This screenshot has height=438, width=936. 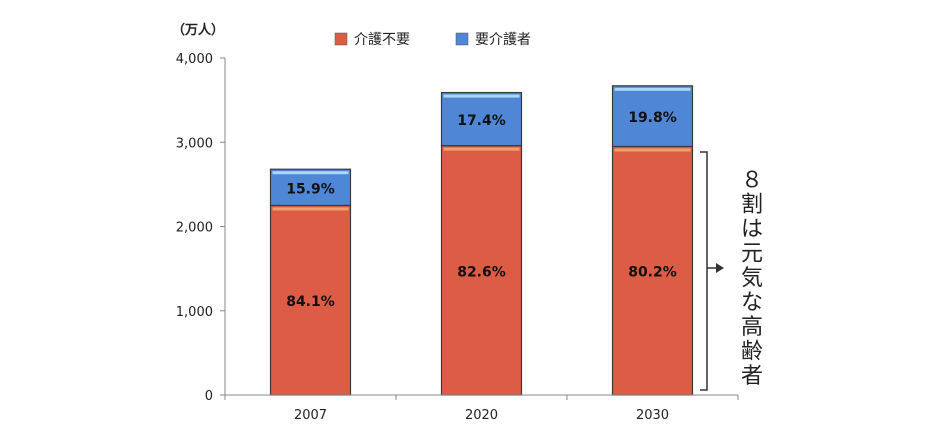 I want to click on x-tick-label: 2030, so click(x=652, y=415).